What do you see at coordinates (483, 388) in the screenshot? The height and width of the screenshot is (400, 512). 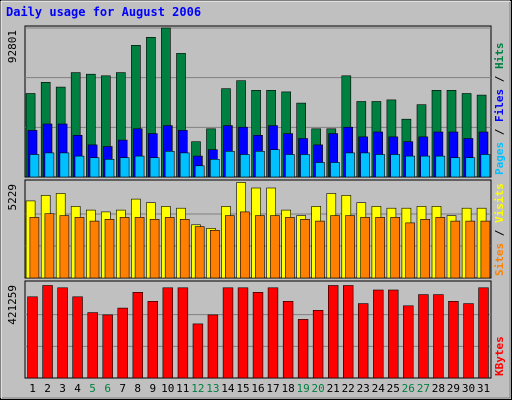 I see `x-tick-label: 31` at bounding box center [483, 388].